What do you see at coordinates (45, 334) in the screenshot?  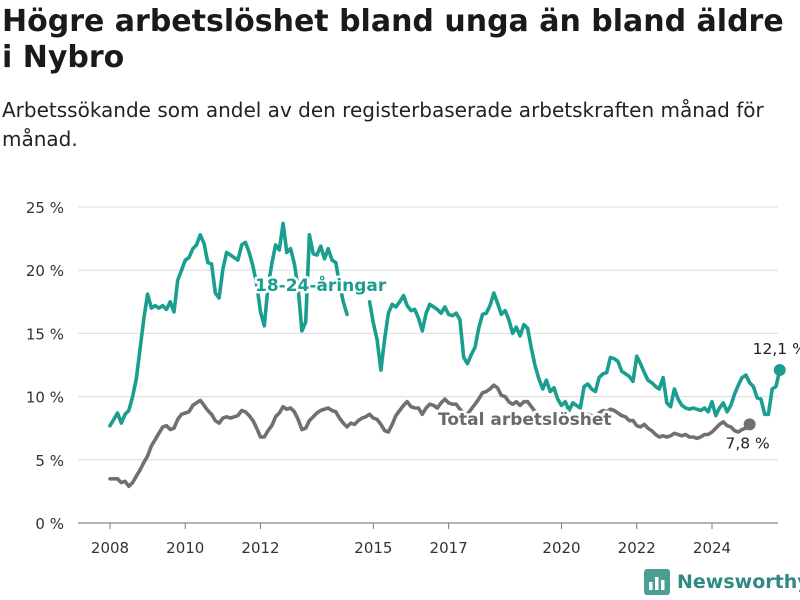 I see `y-tick-label: 15 %` at bounding box center [45, 334].